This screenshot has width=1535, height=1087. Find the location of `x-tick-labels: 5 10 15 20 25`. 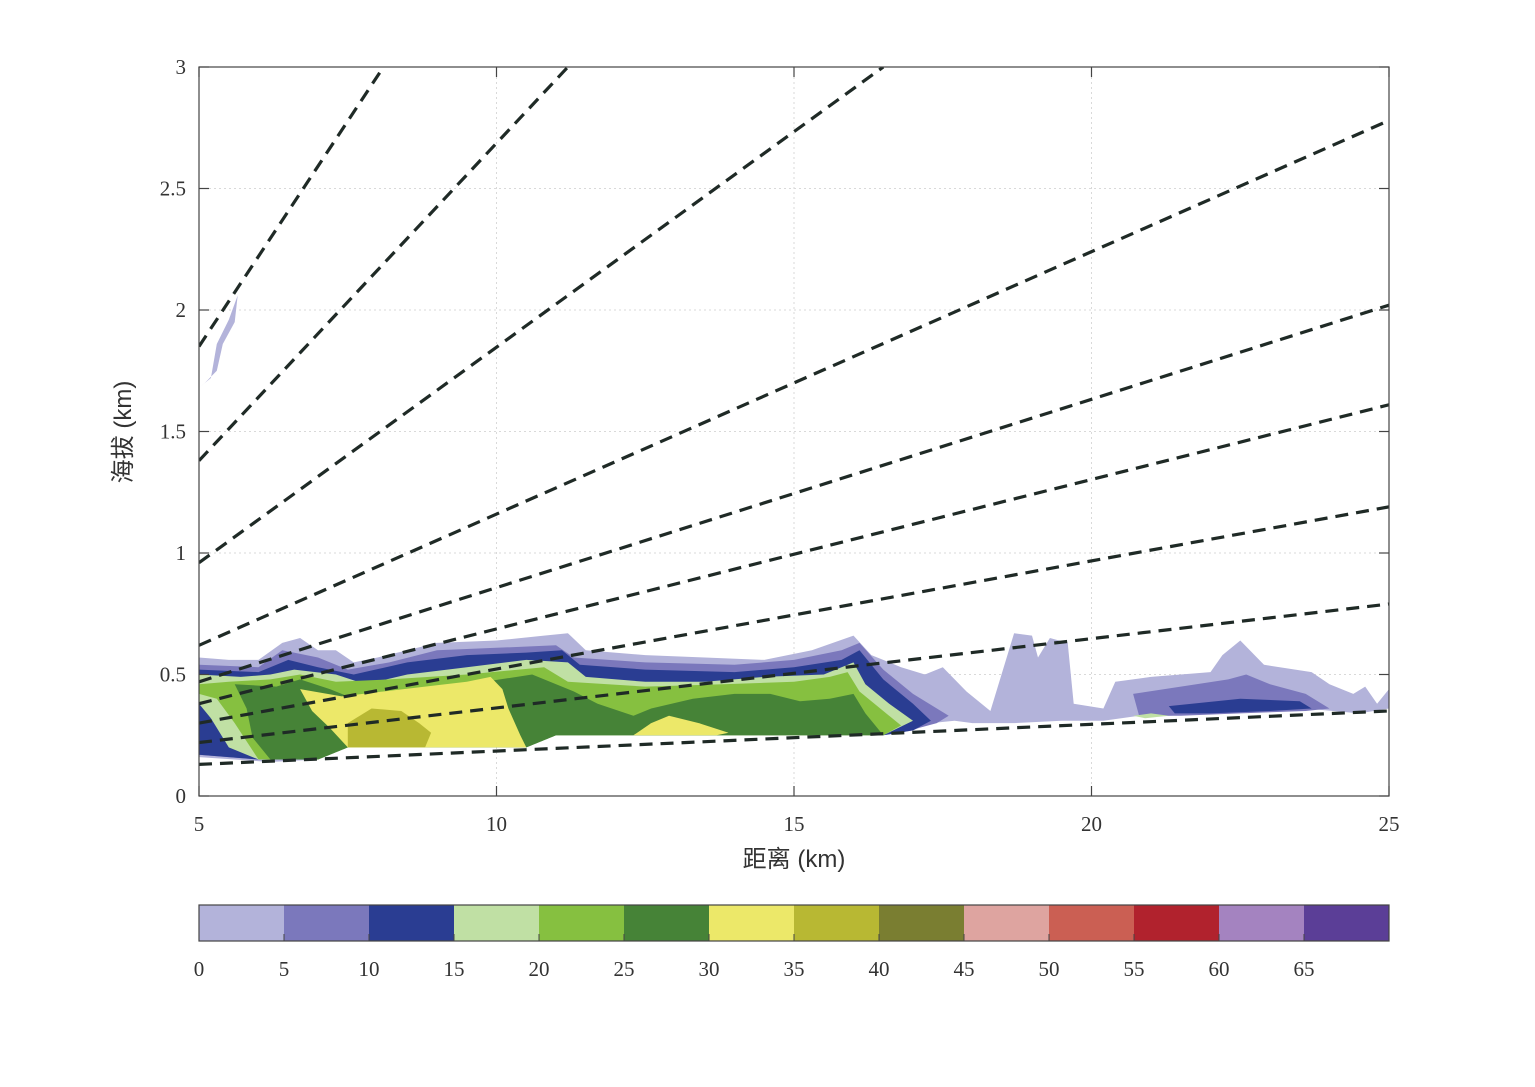

x-tick-labels: 5 10 15 20 25 is located at coordinates (797, 824).